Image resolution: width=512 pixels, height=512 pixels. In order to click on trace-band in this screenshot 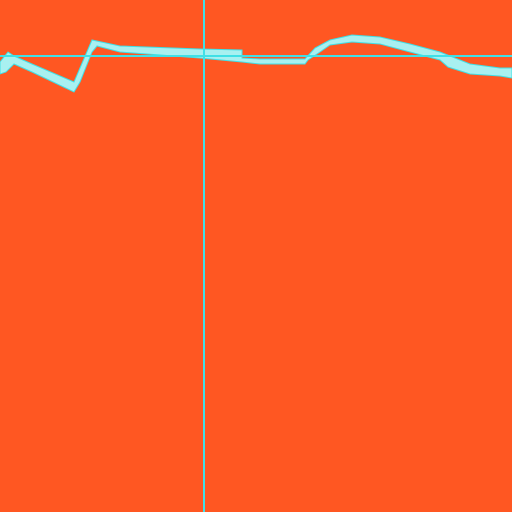, I will do `click(256, 63)`.